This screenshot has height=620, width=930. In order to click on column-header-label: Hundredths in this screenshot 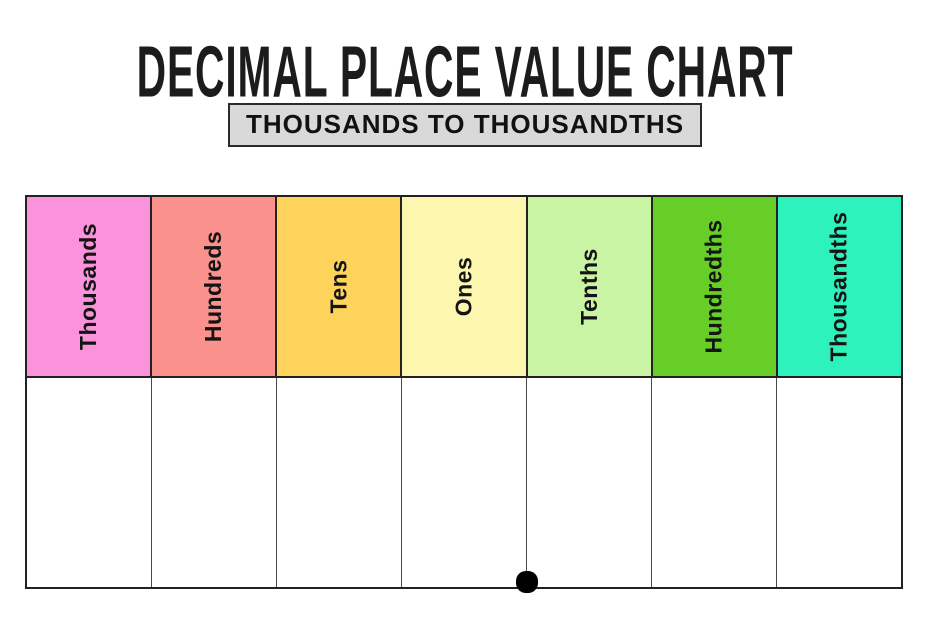, I will do `click(713, 286)`.